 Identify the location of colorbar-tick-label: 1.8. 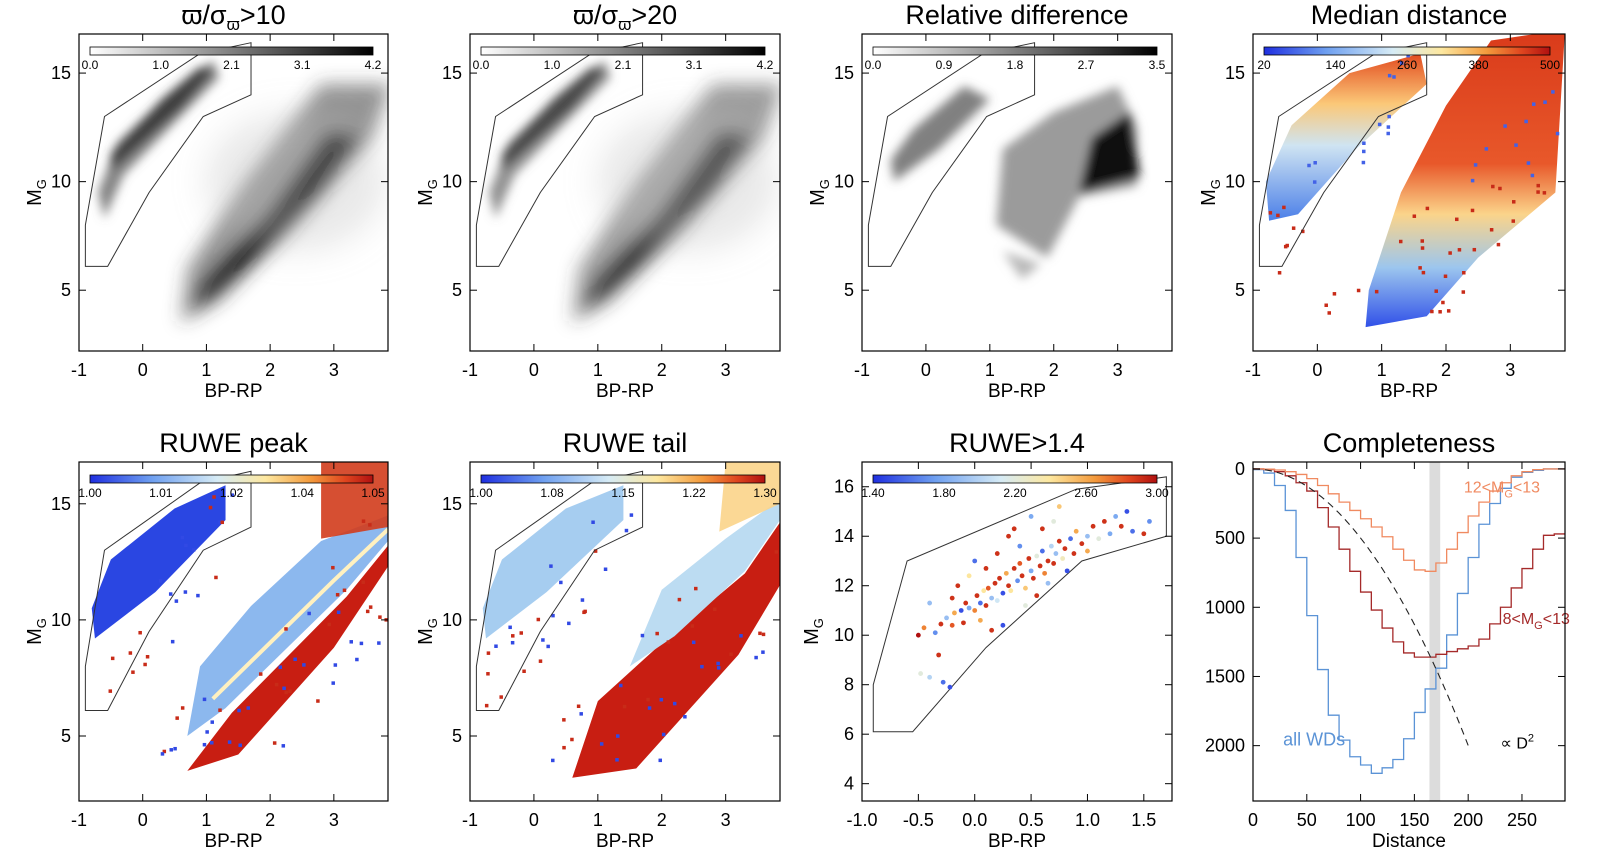
(1015, 65).